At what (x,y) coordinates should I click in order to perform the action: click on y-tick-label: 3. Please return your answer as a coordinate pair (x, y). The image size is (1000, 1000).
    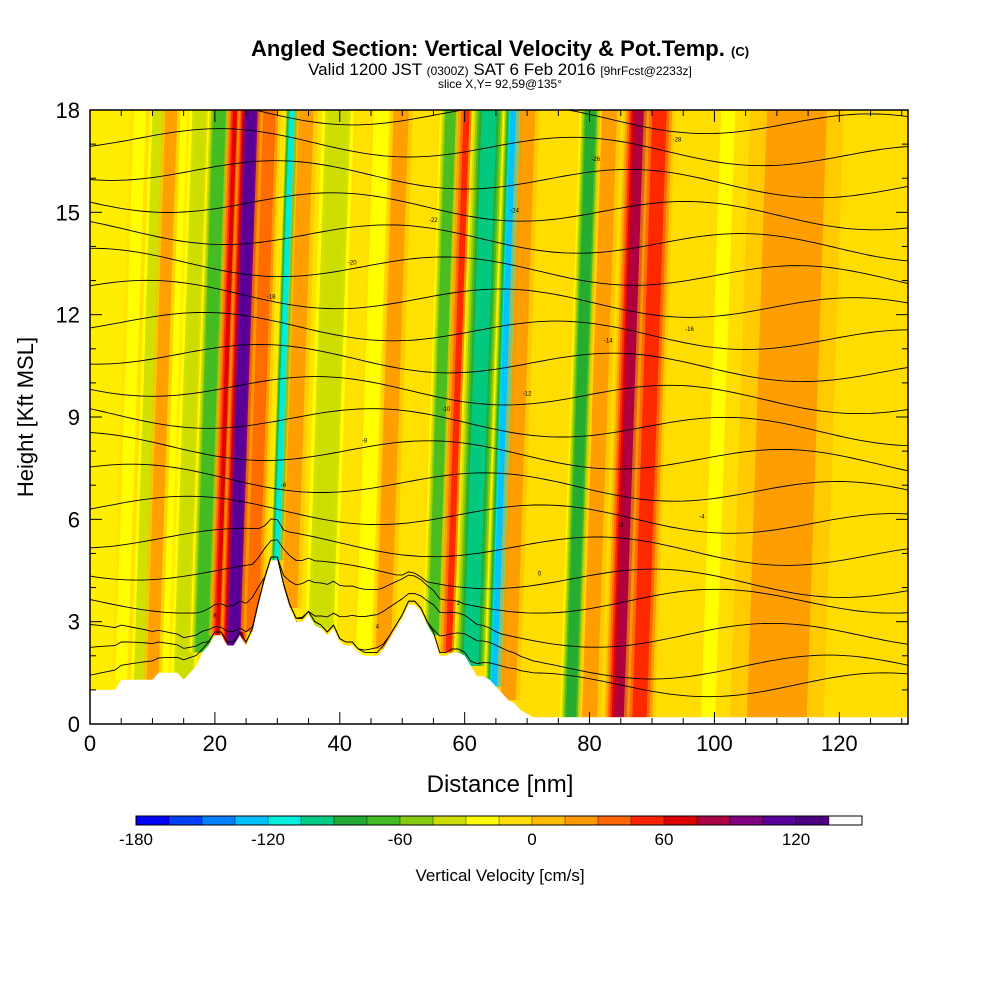
    Looking at the image, I should click on (74, 622).